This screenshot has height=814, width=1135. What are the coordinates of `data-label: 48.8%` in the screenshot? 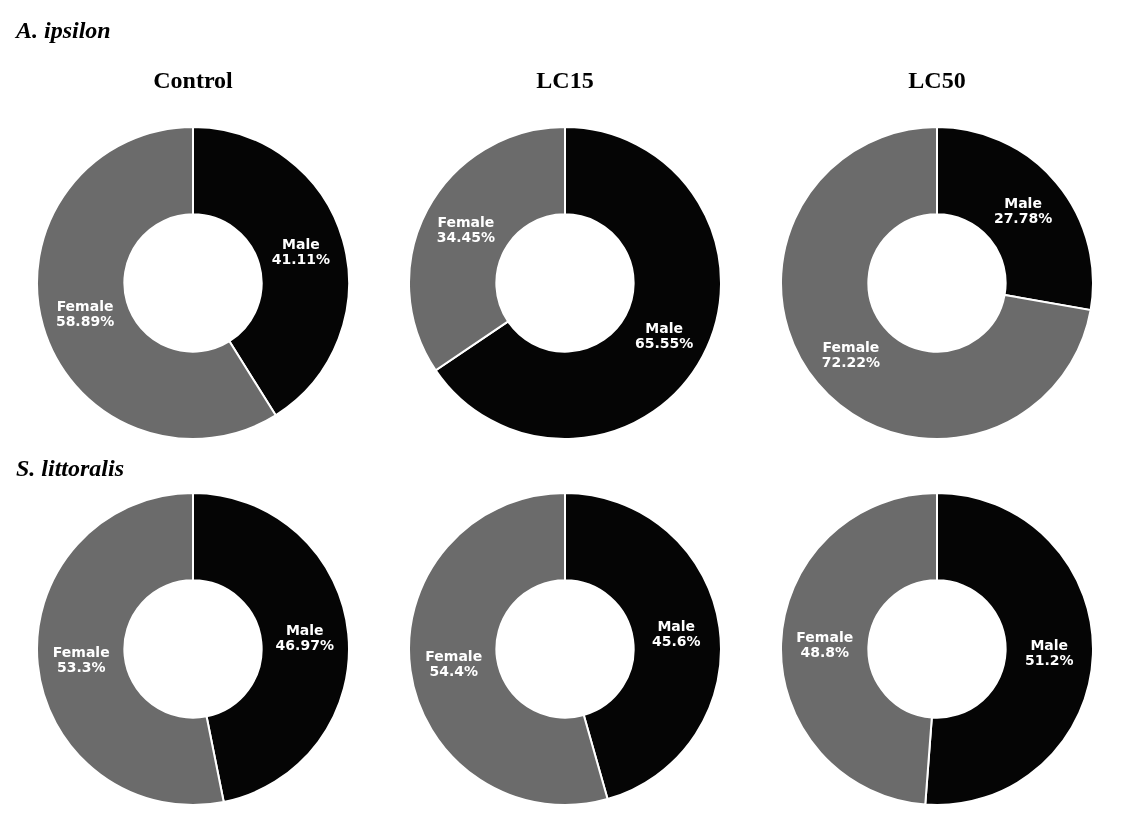 It's located at (825, 651).